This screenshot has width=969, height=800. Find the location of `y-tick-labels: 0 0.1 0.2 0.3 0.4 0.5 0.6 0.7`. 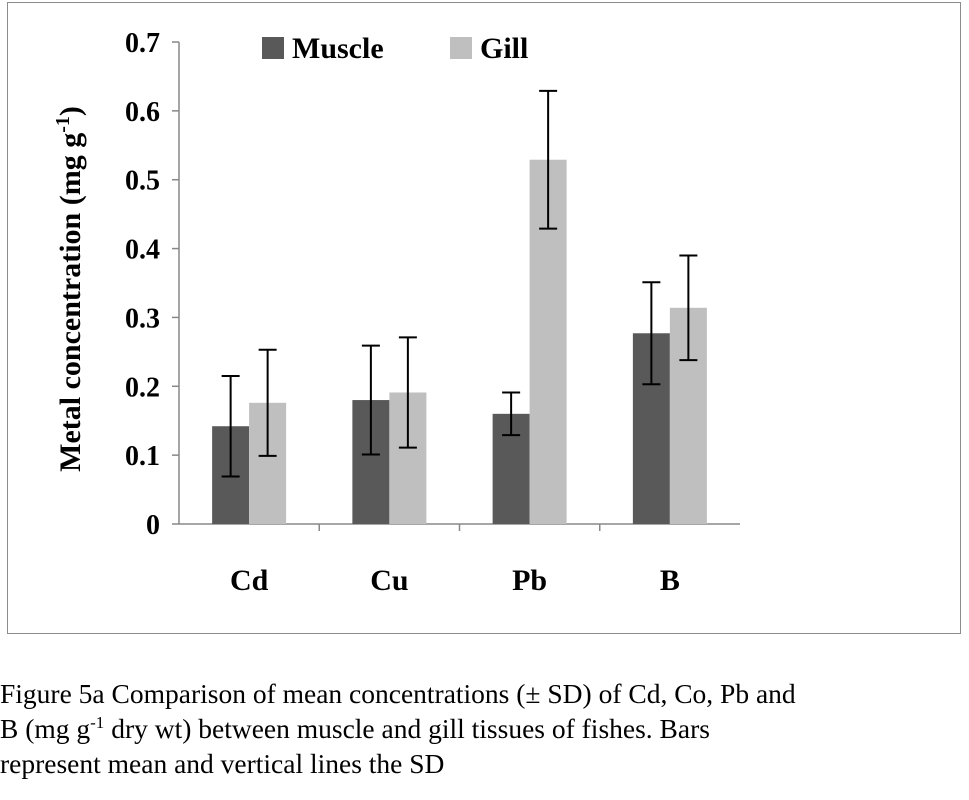

y-tick-labels: 0 0.1 0.2 0.3 0.4 0.5 0.6 0.7 is located at coordinates (142, 284).